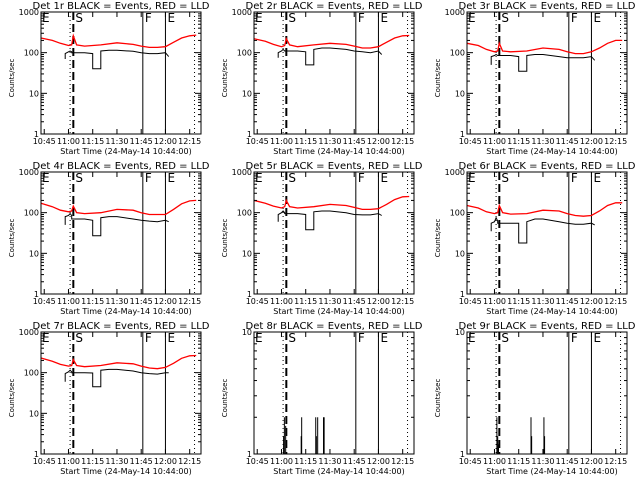 The image size is (640, 480). What do you see at coordinates (334, 6) in the screenshot?
I see `panel-title: Det 2r BLACK = Events, RED = LLD` at bounding box center [334, 6].